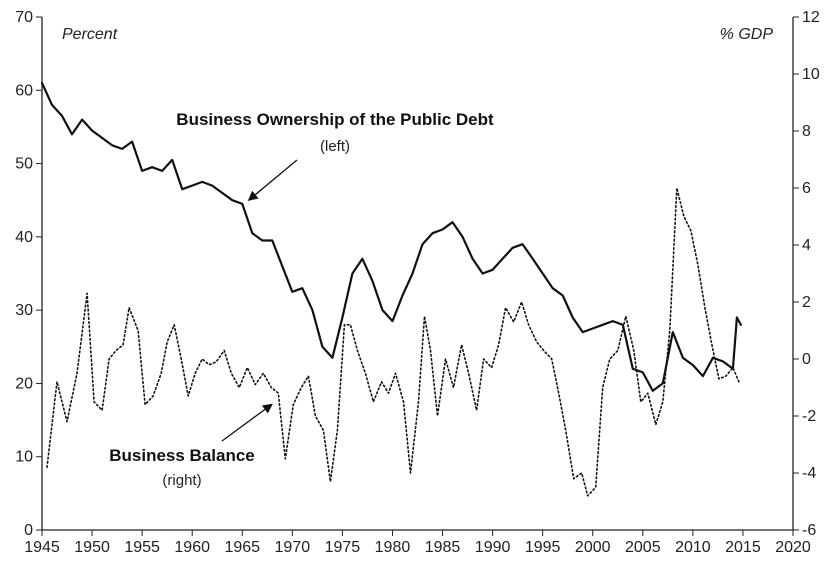 The width and height of the screenshot is (832, 562). I want to click on right-tick-label: 2, so click(806, 302).